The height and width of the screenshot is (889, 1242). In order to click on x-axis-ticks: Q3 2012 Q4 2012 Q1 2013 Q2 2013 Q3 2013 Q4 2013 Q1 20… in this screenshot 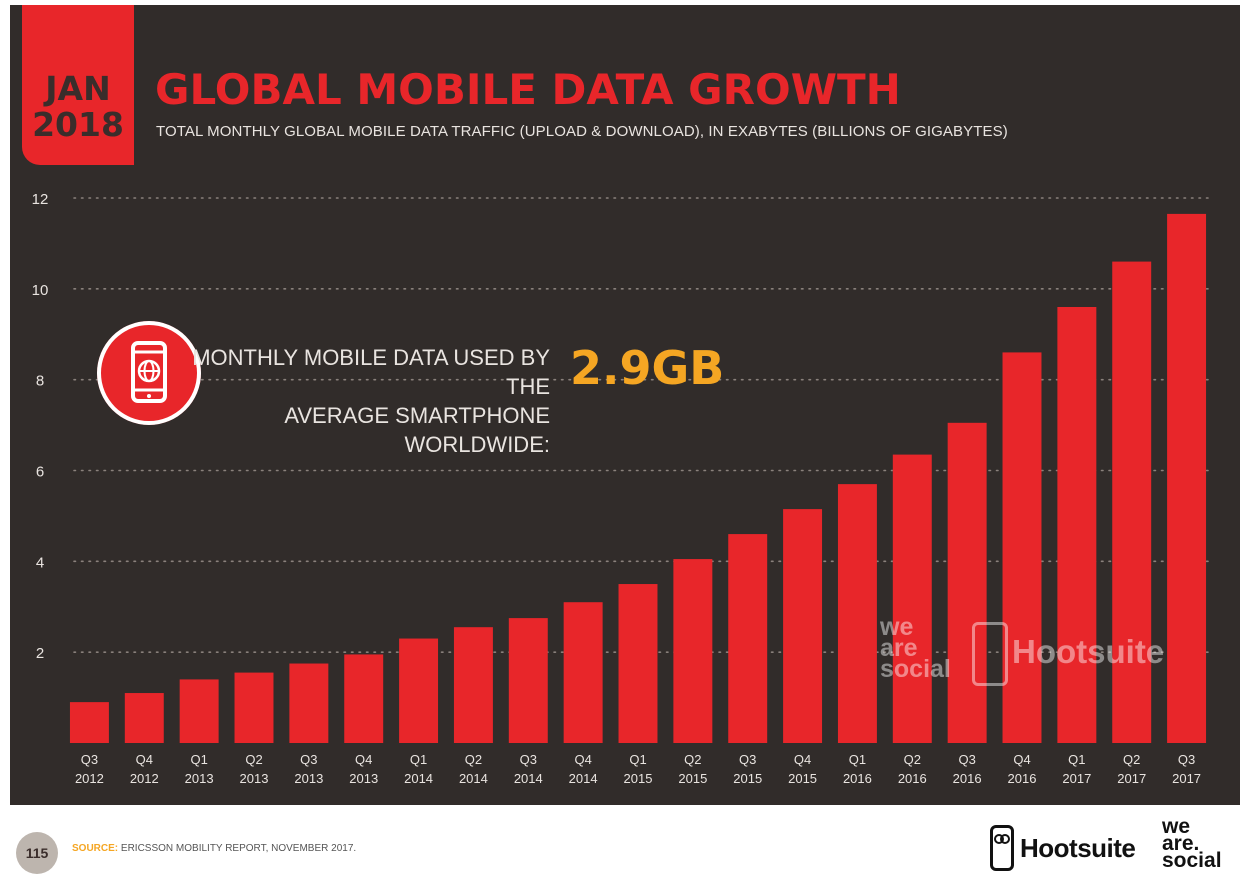, I will do `click(638, 769)`.